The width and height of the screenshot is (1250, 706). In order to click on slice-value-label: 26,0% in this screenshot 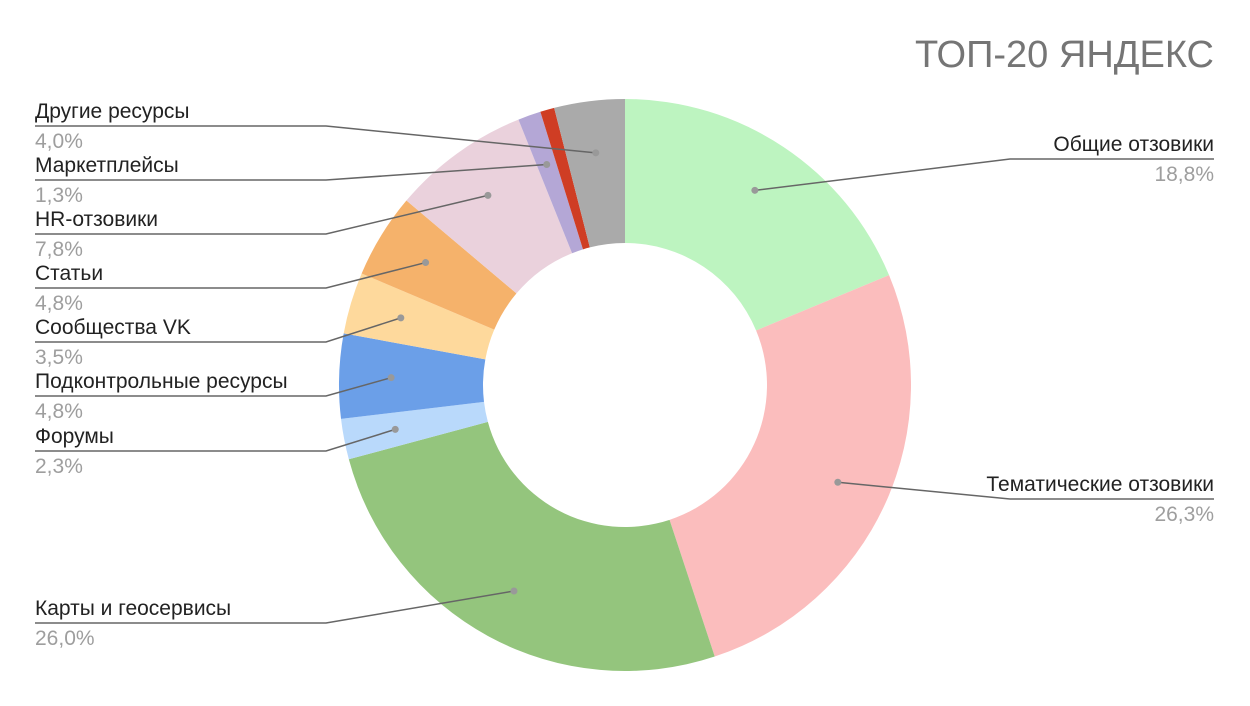, I will do `click(65, 638)`.